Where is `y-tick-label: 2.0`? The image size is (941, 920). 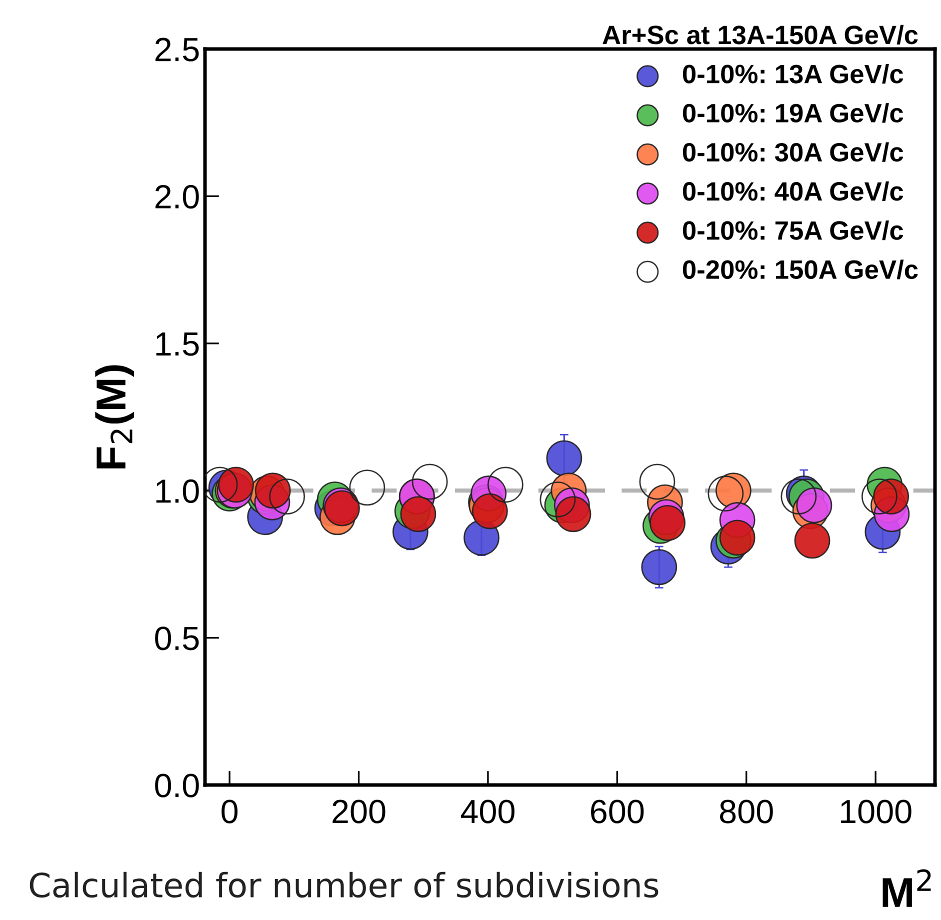 y-tick-label: 2.0 is located at coordinates (177, 197).